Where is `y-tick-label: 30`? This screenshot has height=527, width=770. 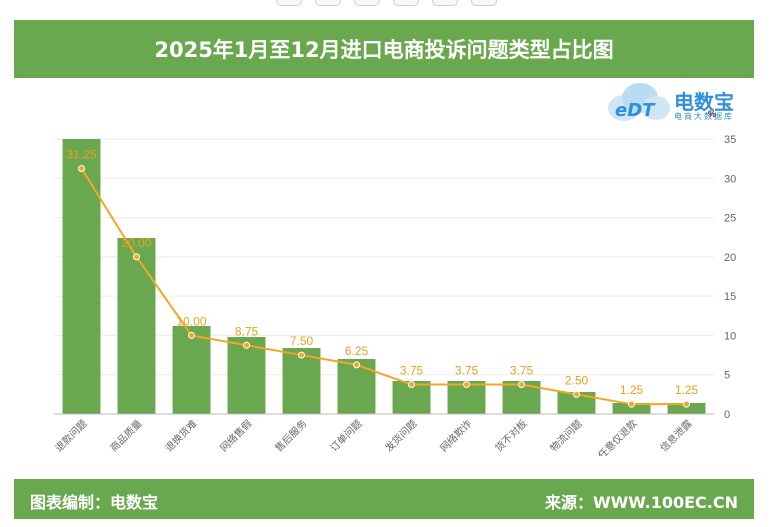 y-tick-label: 30 is located at coordinates (730, 179).